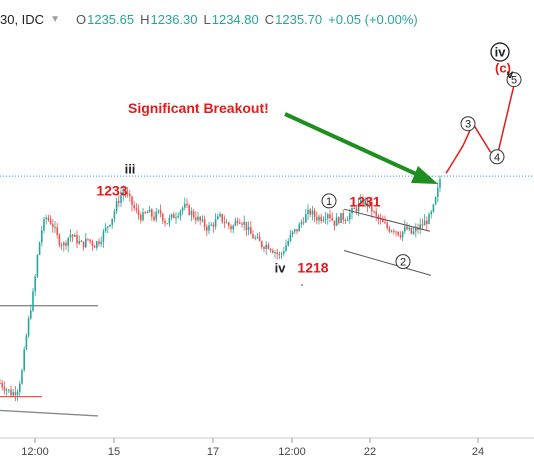 The width and height of the screenshot is (534, 462). I want to click on symbol-label: 30, IDC, so click(22, 19).